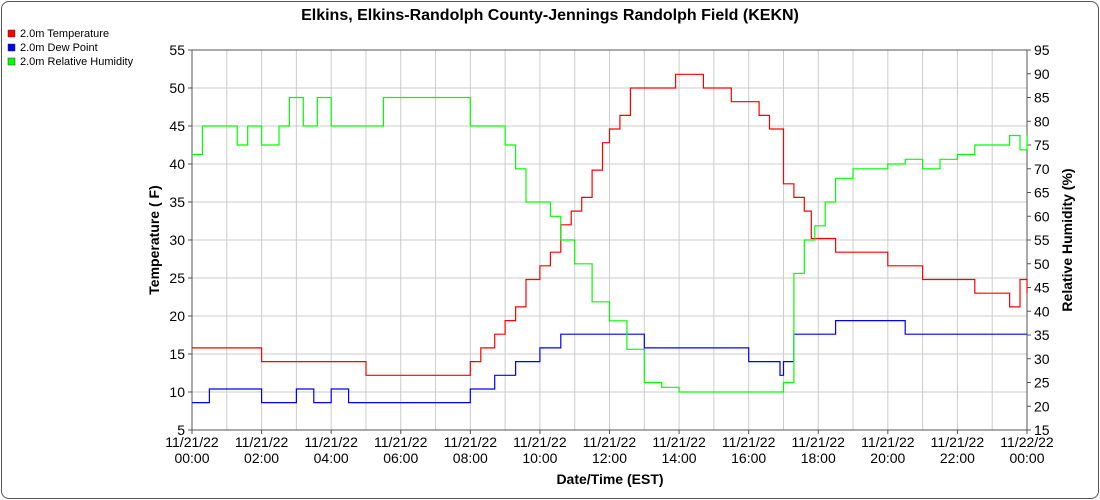 The width and height of the screenshot is (1100, 500). What do you see at coordinates (818, 458) in the screenshot?
I see `x-tick-time: 18:00` at bounding box center [818, 458].